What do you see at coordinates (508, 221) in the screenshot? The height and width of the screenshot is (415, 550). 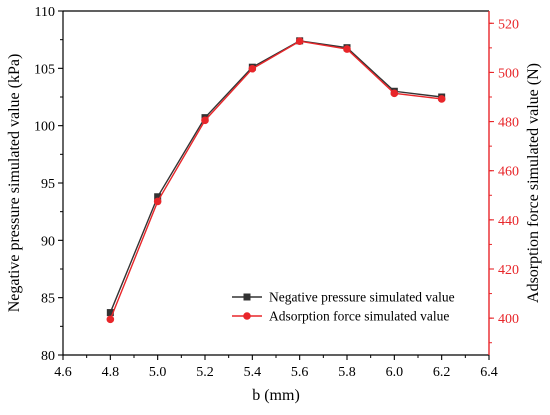 I see `right-y-tick-label: 440` at bounding box center [508, 221].